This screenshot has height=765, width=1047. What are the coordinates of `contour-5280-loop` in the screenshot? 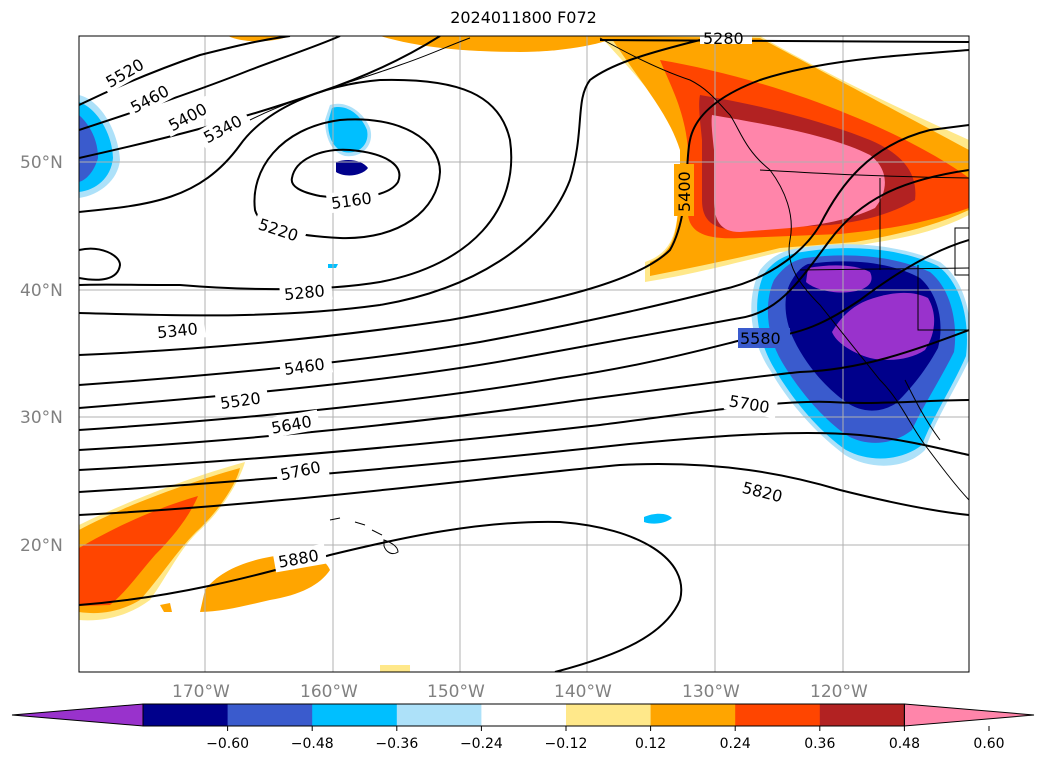 It's located at (100, 264).